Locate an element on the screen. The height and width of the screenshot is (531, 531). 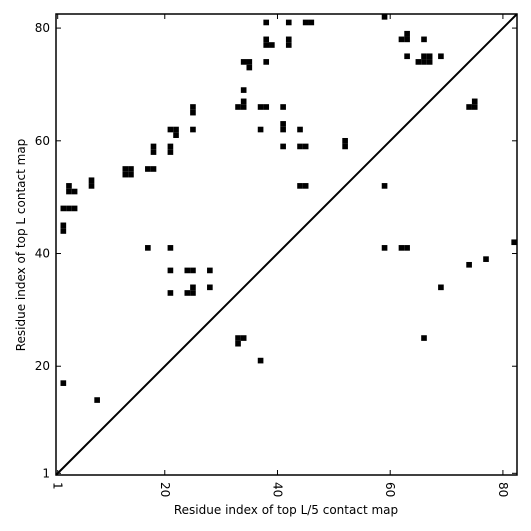
y-axis-label: Residue index of top L contact map is located at coordinates (21, 245).